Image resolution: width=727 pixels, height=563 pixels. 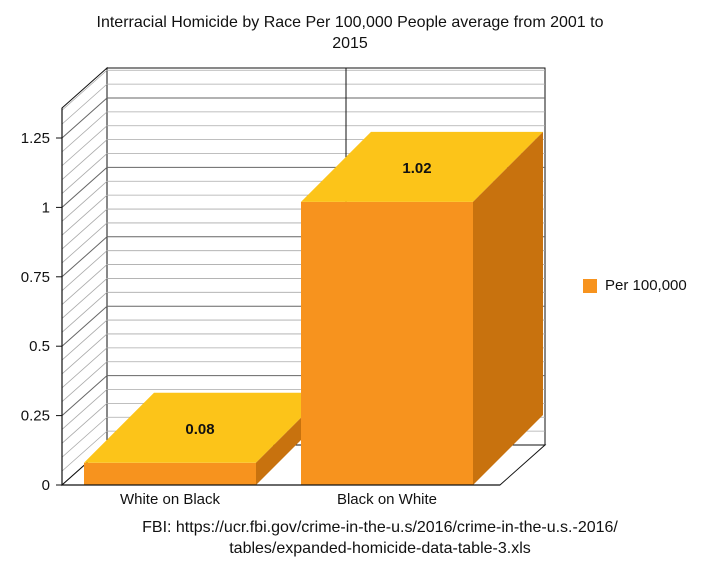 I want to click on y-tick-label: 0.75, so click(x=35, y=277).